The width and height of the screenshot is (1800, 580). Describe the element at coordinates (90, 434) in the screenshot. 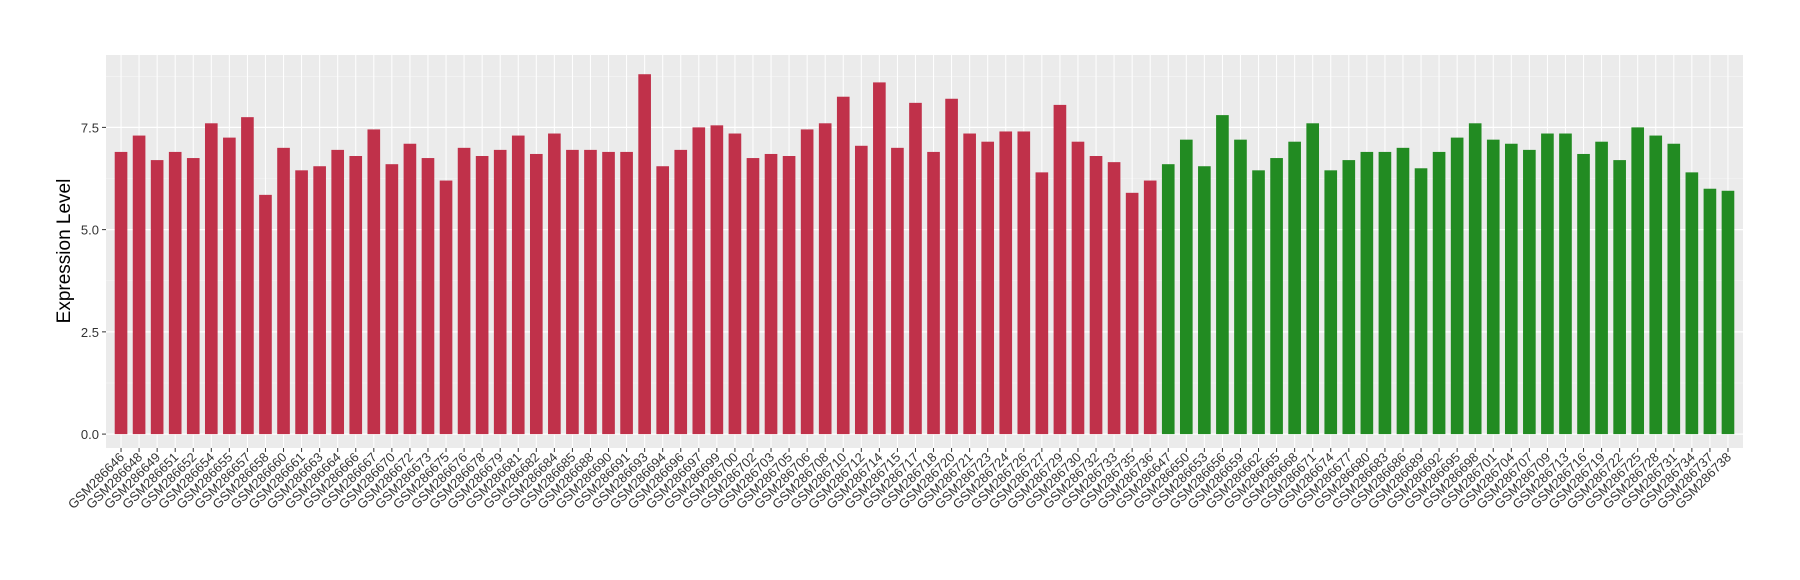

I see `y-tick-label: 0.0` at that location.